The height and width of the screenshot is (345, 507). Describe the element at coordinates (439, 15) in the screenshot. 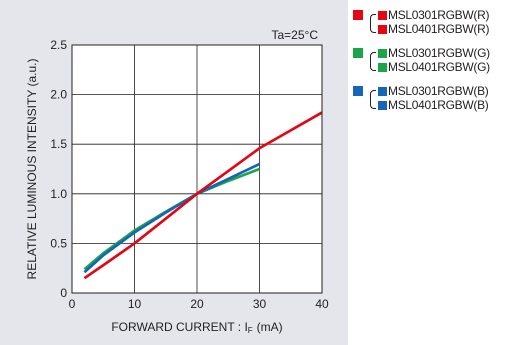

I see `legend-item-label: MSL0301RGBW(R)` at that location.